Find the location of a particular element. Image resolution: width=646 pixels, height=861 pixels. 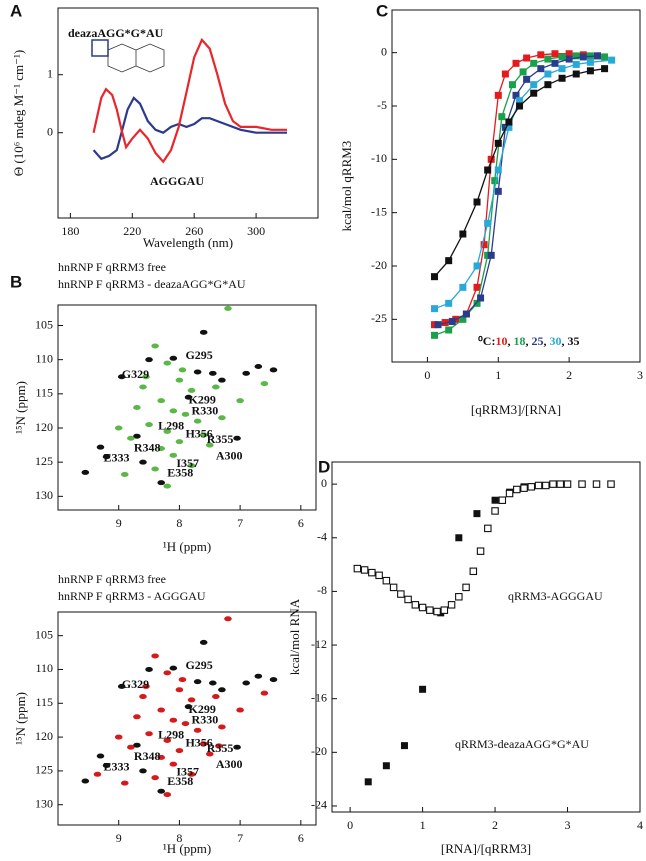

panel-label: A is located at coordinates (16, 10).